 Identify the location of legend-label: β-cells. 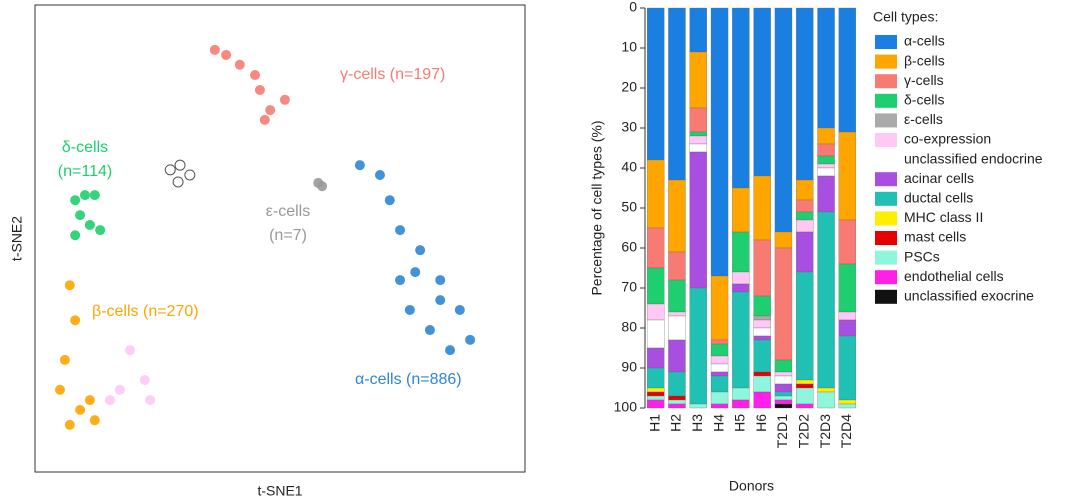
(924, 60).